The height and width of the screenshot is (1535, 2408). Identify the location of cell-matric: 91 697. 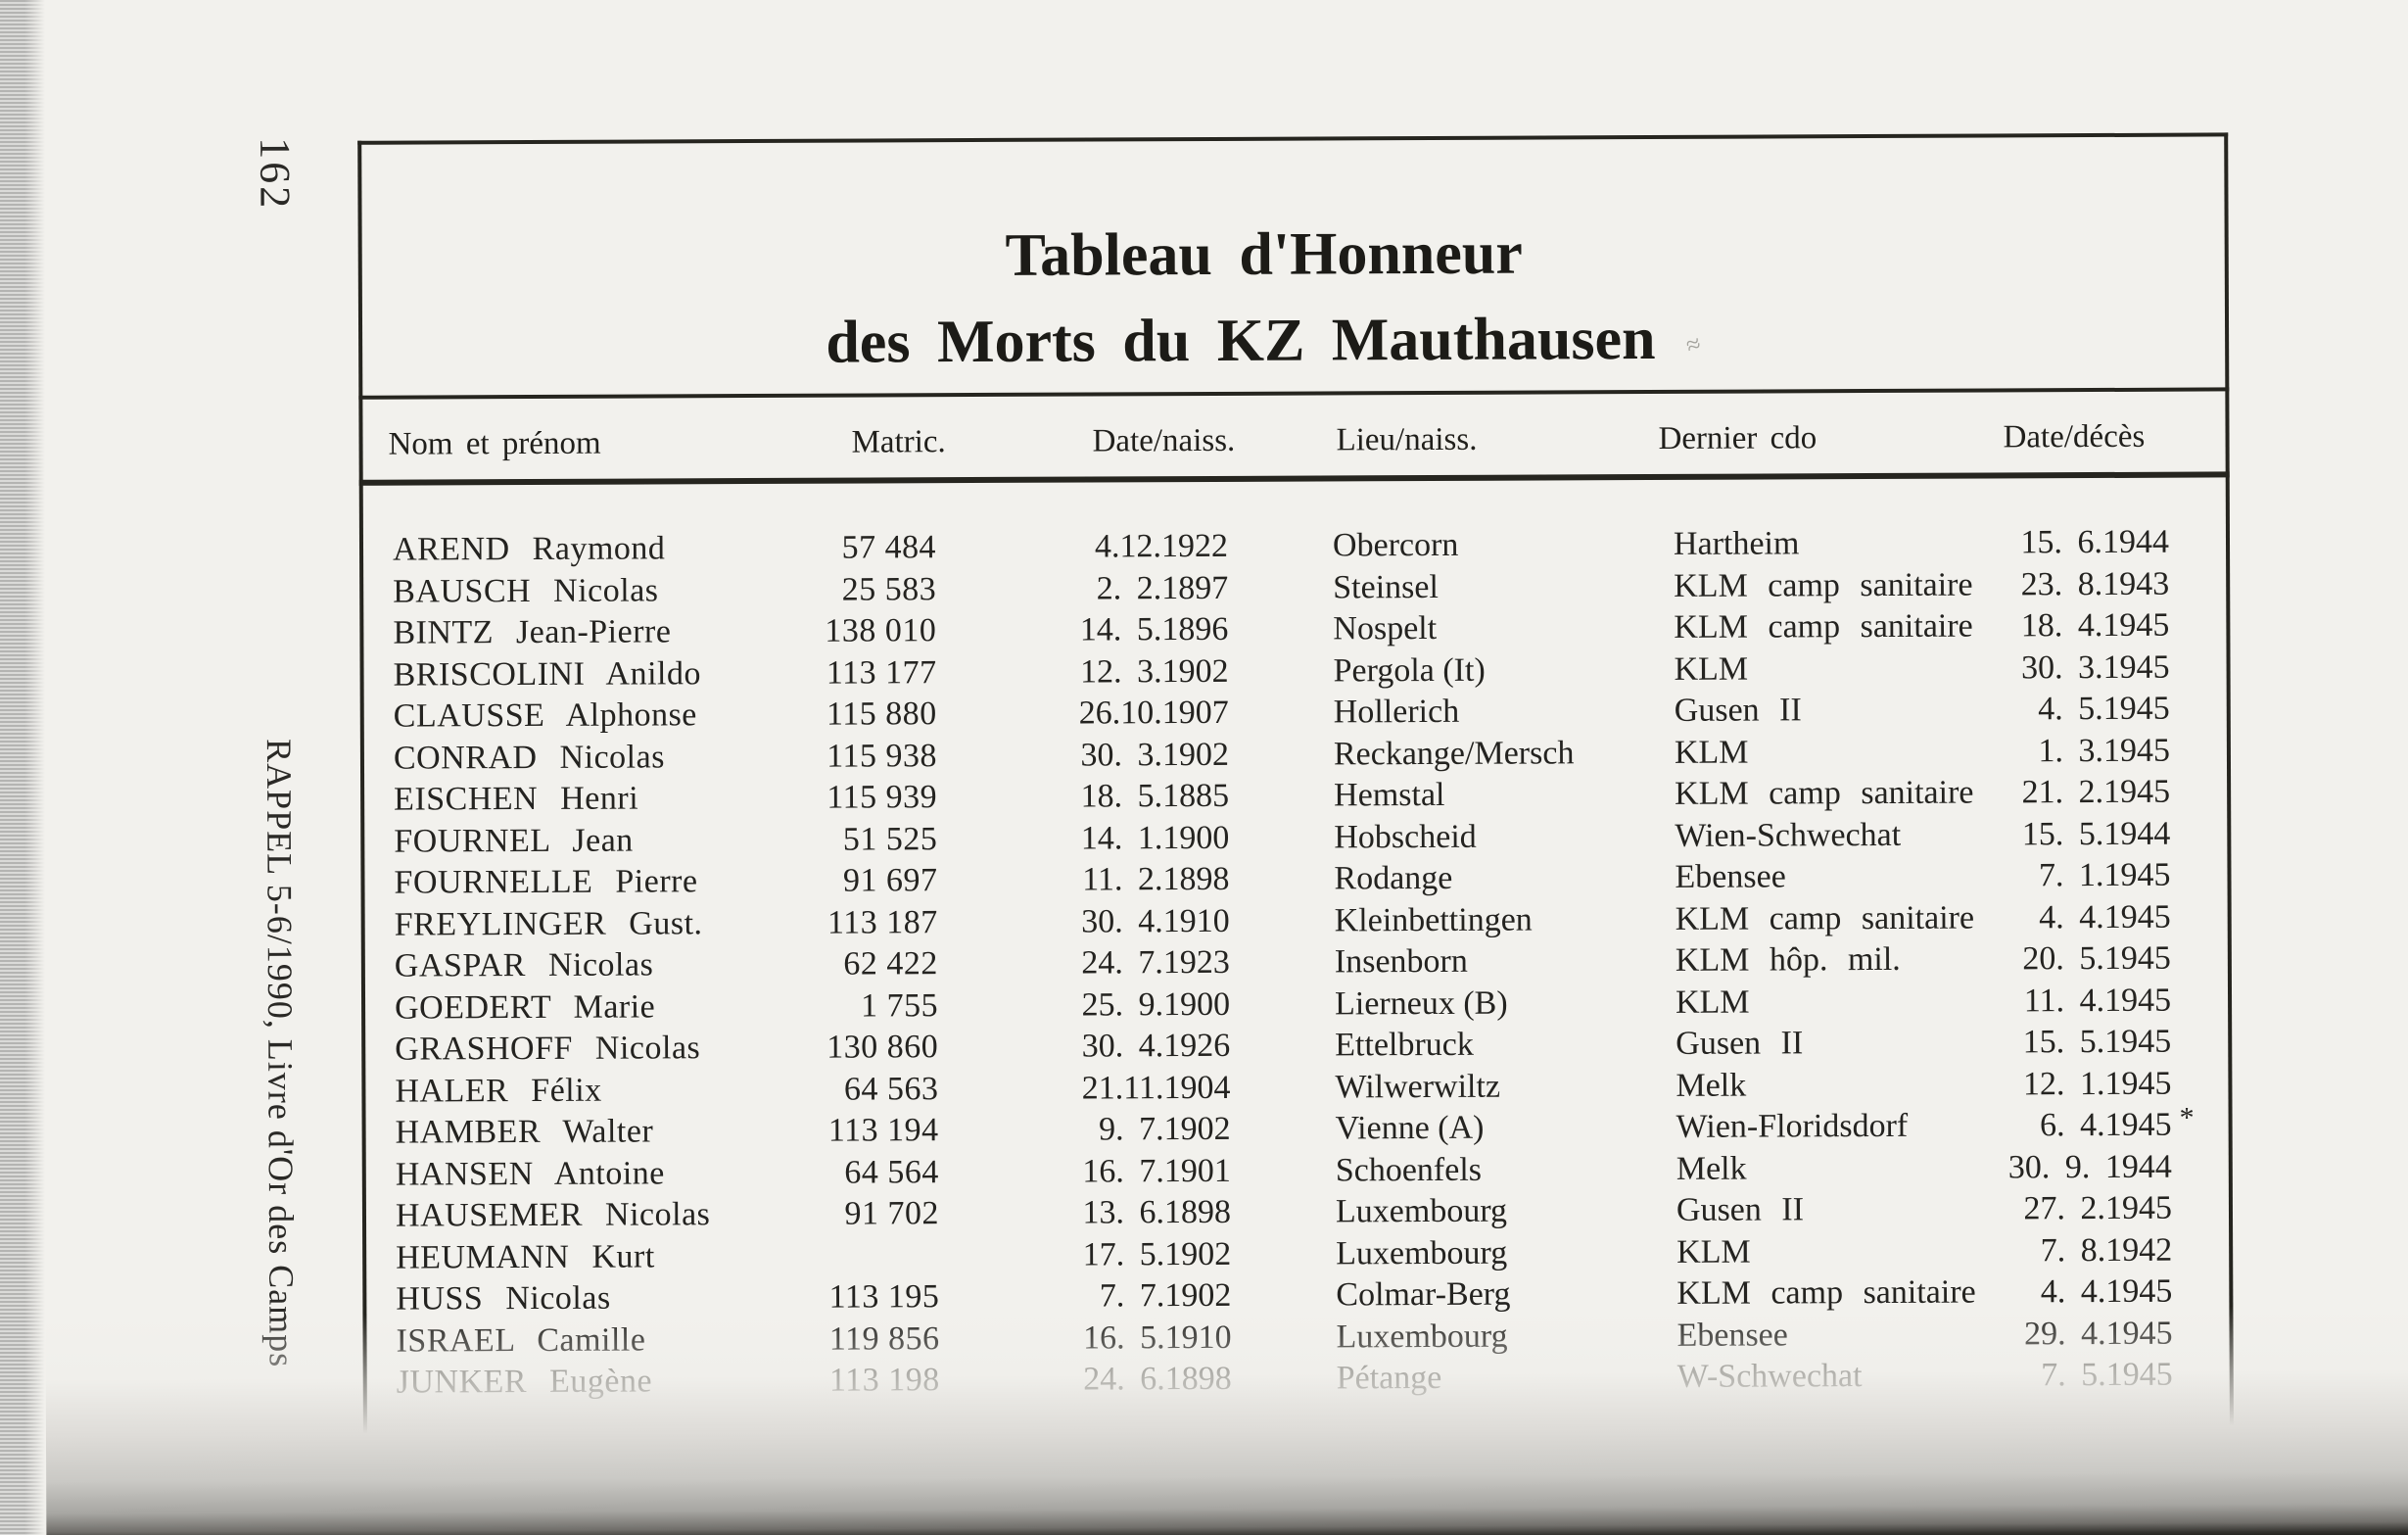
(890, 881).